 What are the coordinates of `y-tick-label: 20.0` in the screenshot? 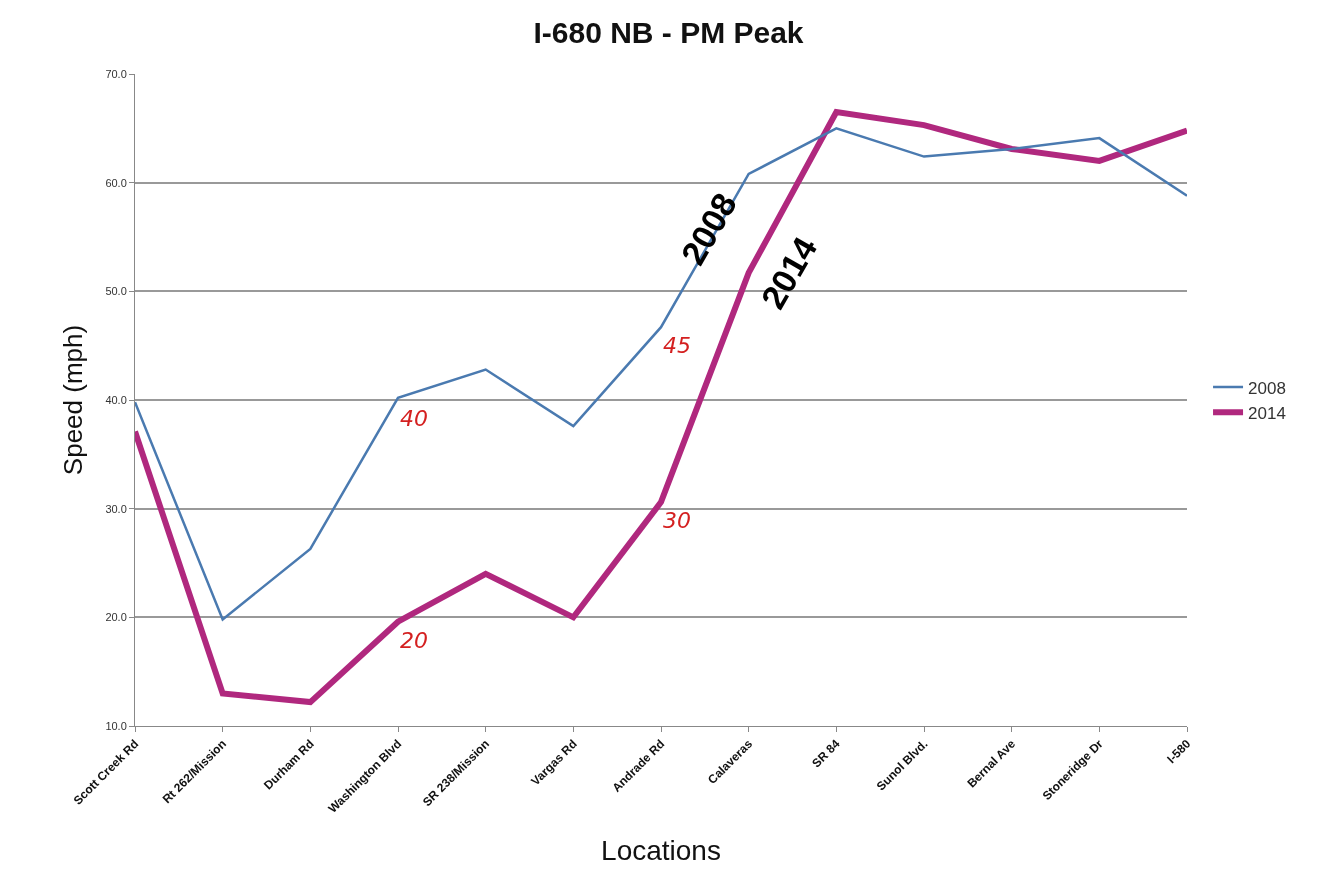 It's located at (116, 617).